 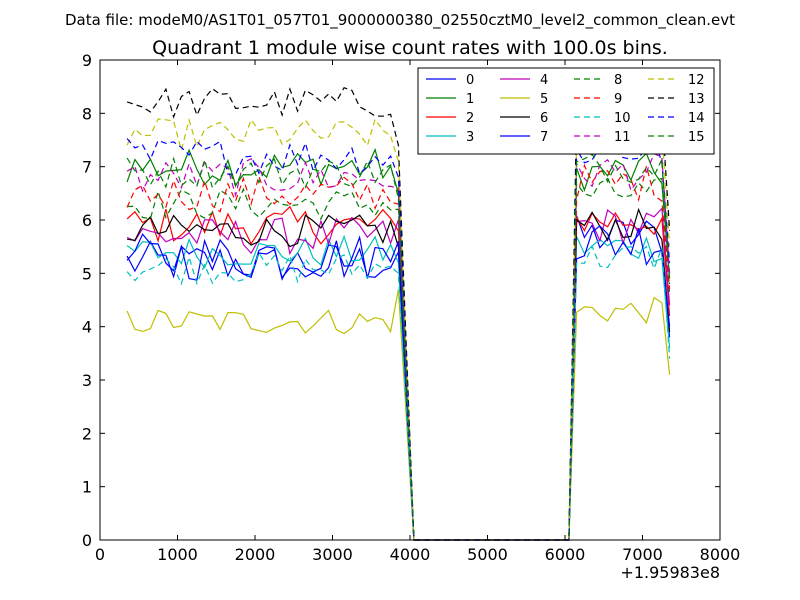 I want to click on x-tick-label: 4000, so click(x=410, y=554).